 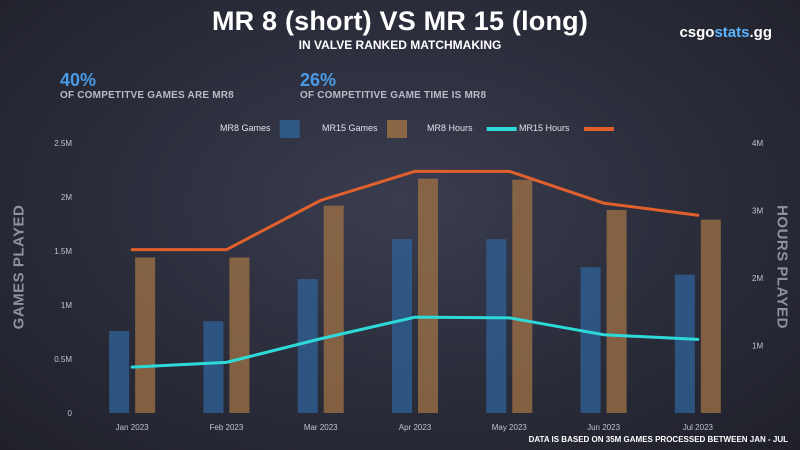 I want to click on chart-title: MR 8 (short) VS MR 15 (long), so click(x=400, y=21).